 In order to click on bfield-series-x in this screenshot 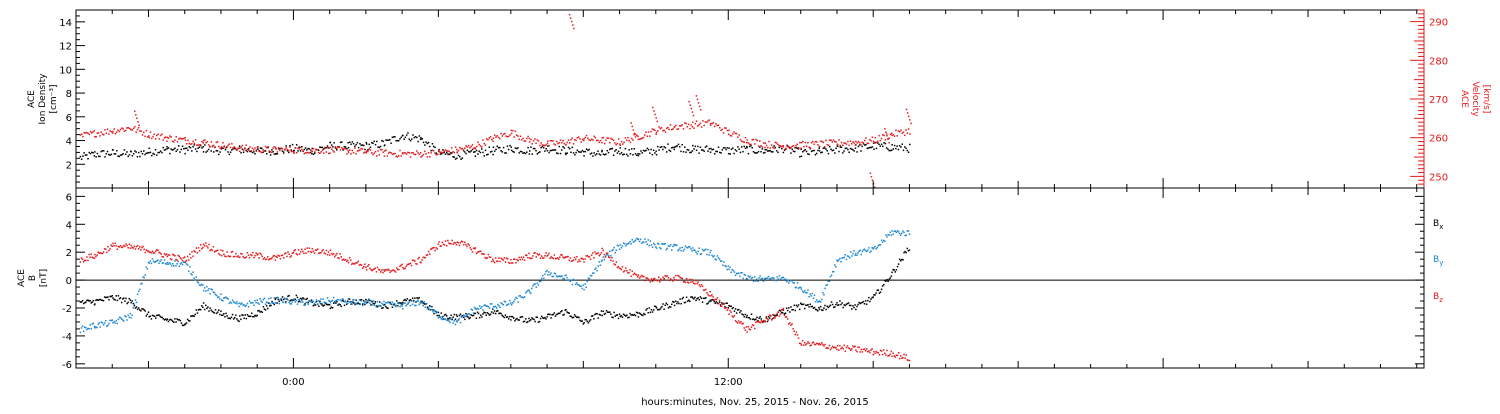, I will do `click(495, 287)`.